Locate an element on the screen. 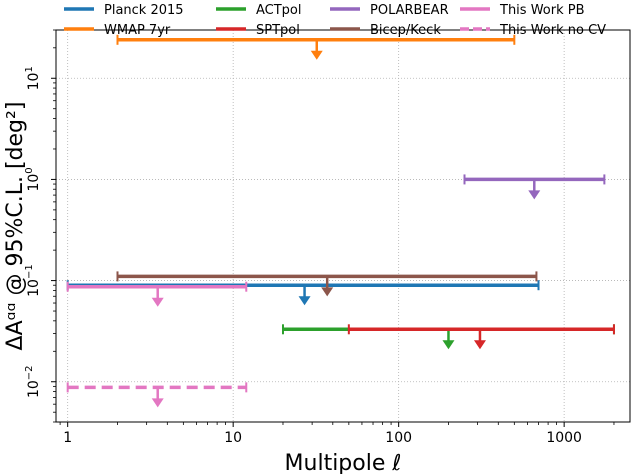 The width and height of the screenshot is (632, 474). legend-label: This Work PB is located at coordinates (542, 10).